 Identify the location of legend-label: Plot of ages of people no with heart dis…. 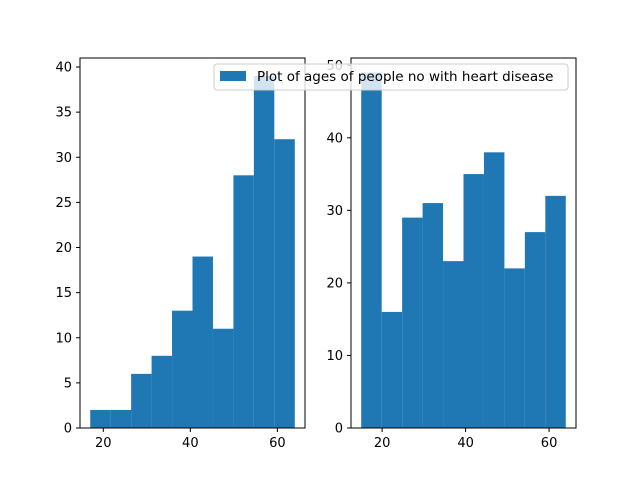
(405, 77).